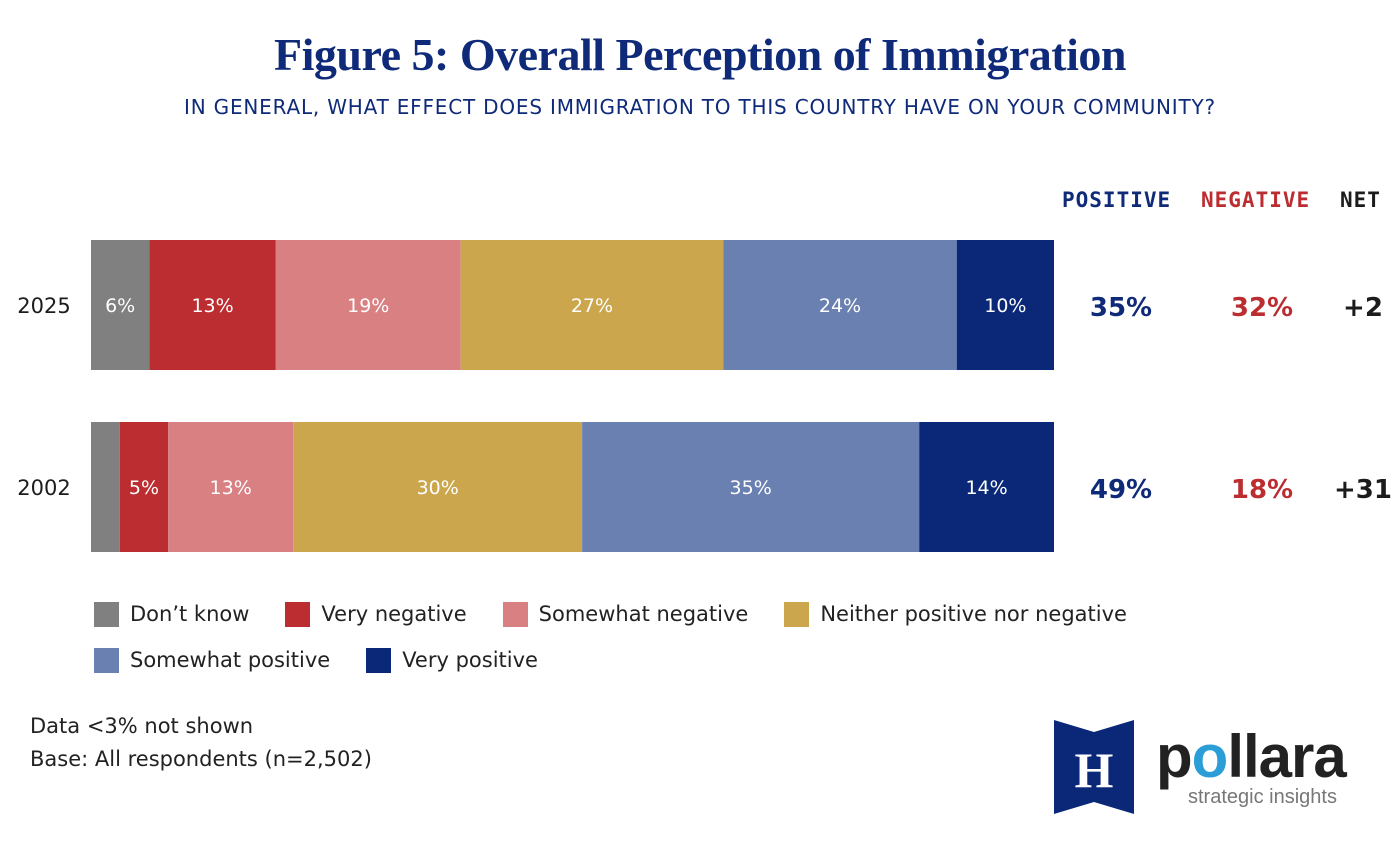 Image resolution: width=1400 pixels, height=845 pixels. I want to click on net-column-header: NET, so click(1360, 200).